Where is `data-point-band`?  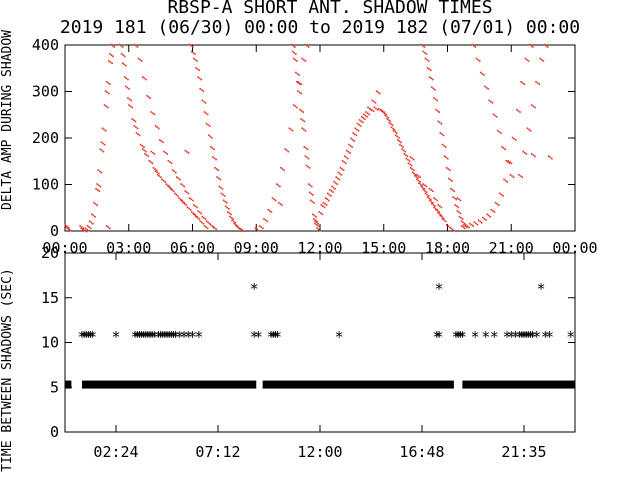
data-point-band is located at coordinates (169, 384).